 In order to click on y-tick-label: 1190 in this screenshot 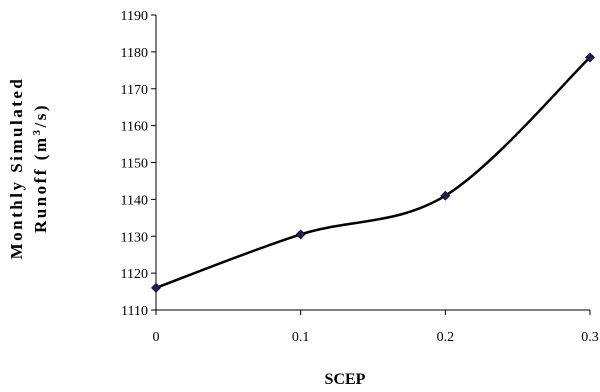, I will do `click(134, 16)`.